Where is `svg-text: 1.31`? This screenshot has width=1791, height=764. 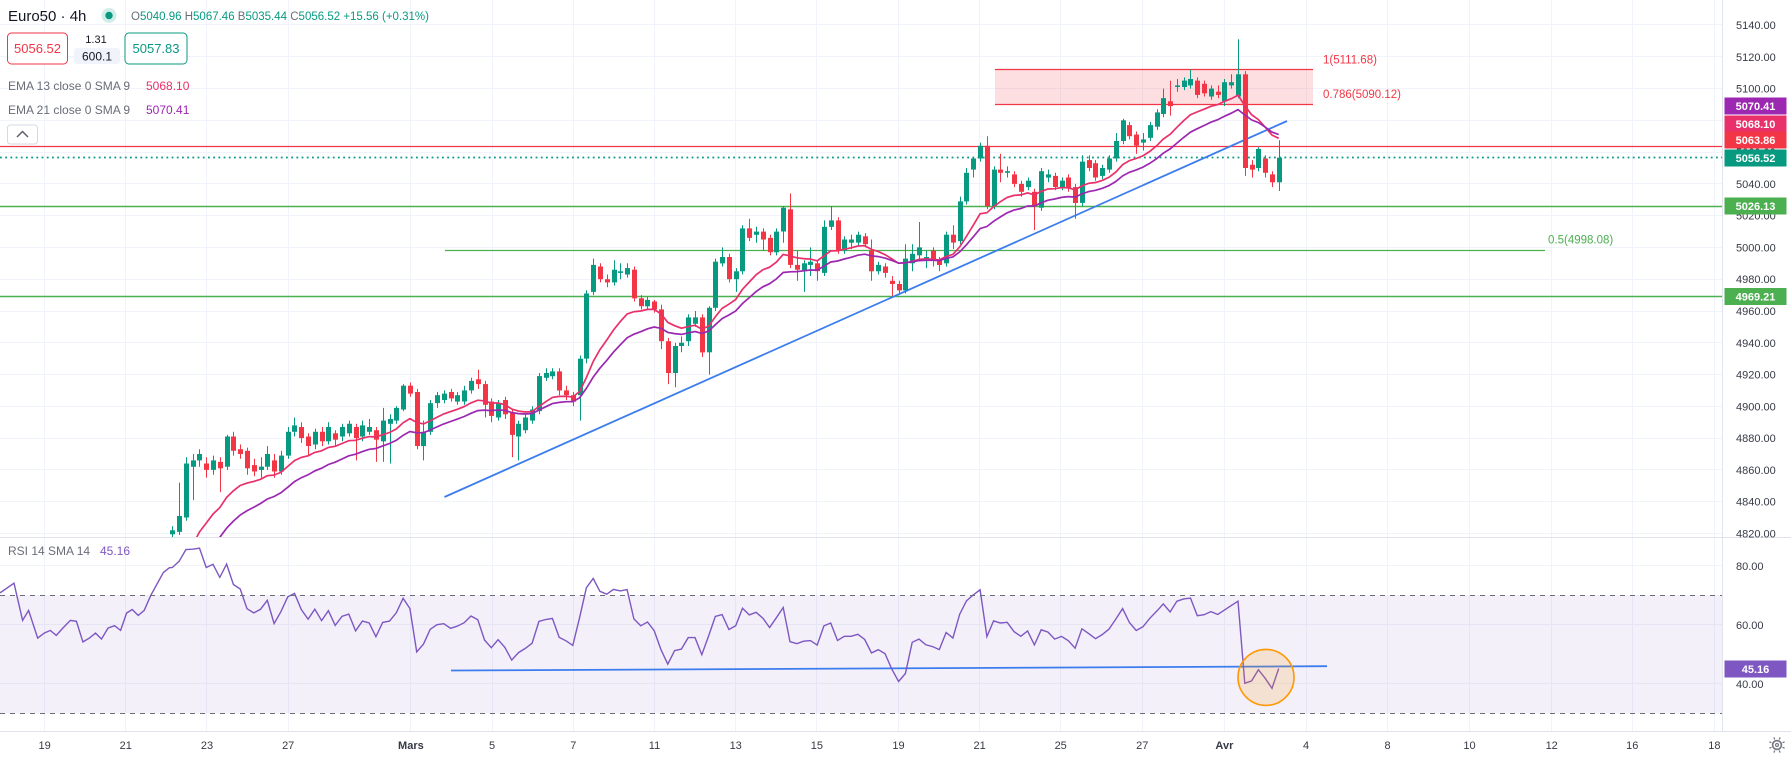
svg-text: 1.31 is located at coordinates (95, 40).